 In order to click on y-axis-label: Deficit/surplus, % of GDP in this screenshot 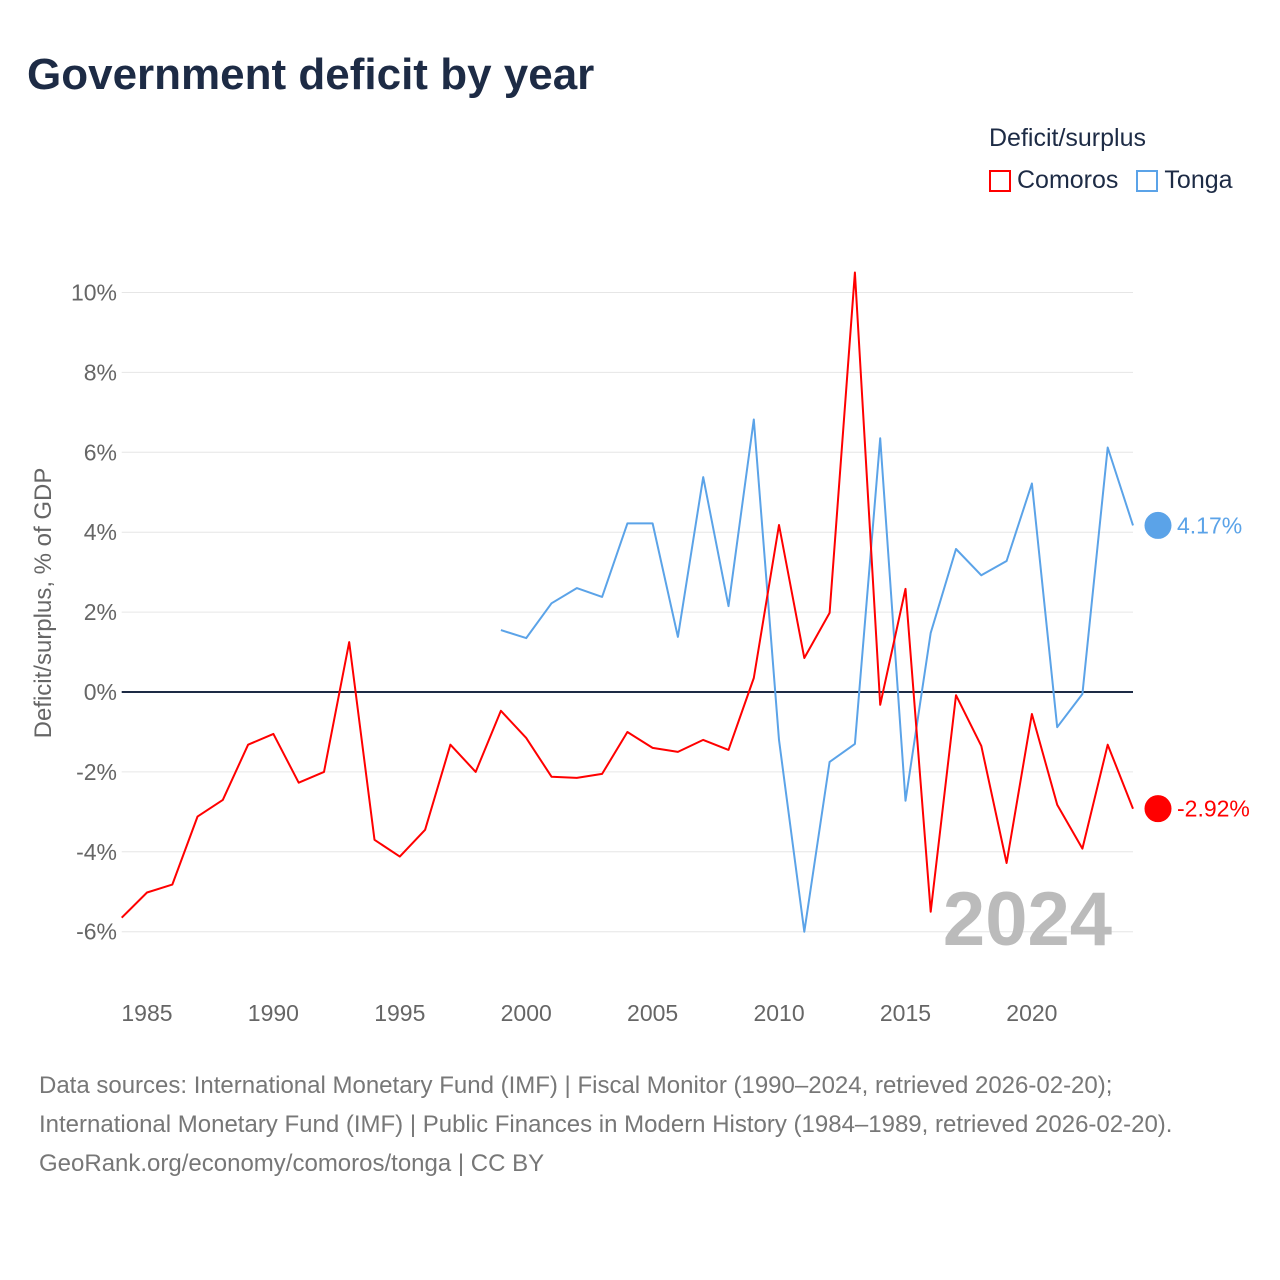, I will do `click(43, 603)`.